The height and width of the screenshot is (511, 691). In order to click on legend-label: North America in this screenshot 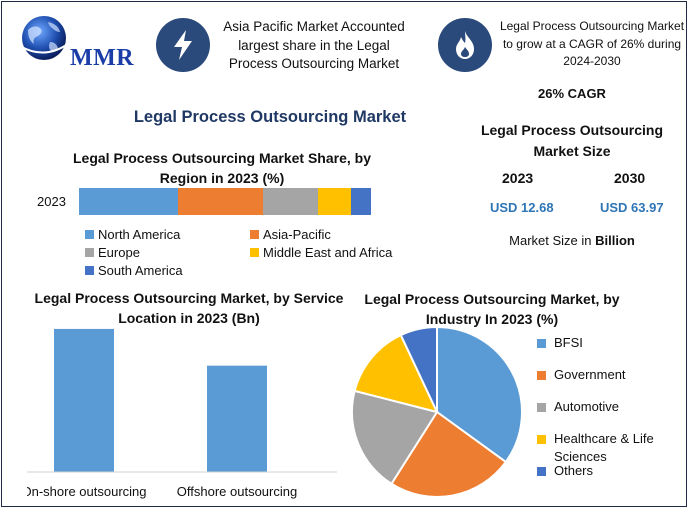, I will do `click(139, 234)`.